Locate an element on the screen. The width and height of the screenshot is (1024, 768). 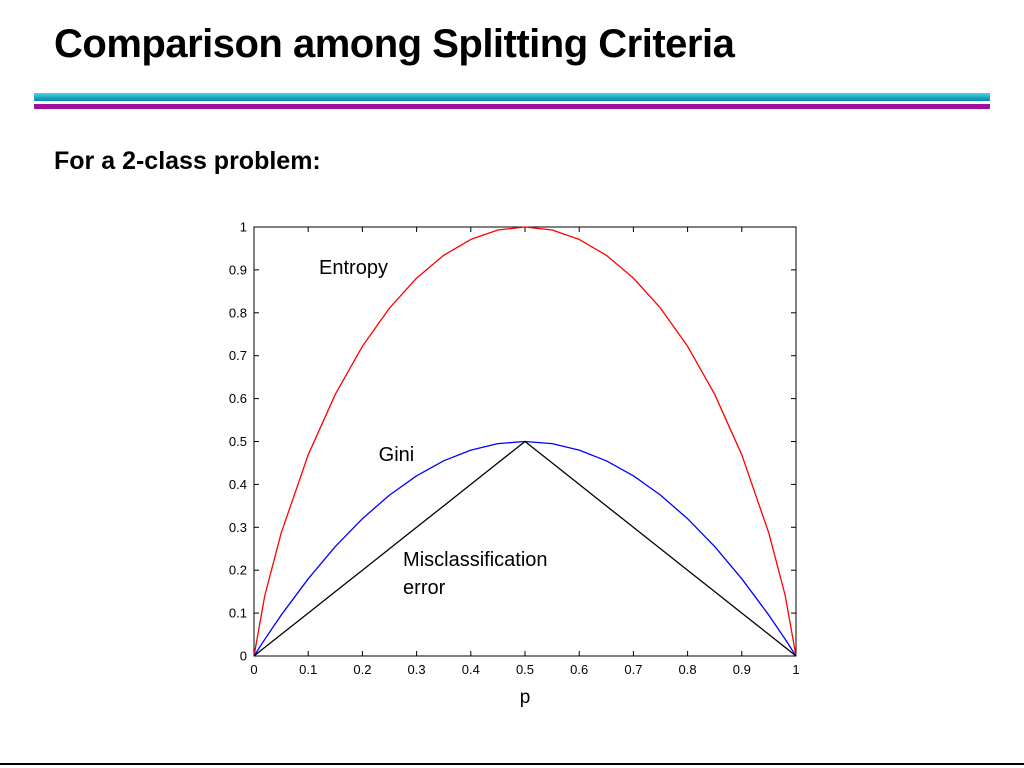
x-axis-label: p is located at coordinates (525, 697).